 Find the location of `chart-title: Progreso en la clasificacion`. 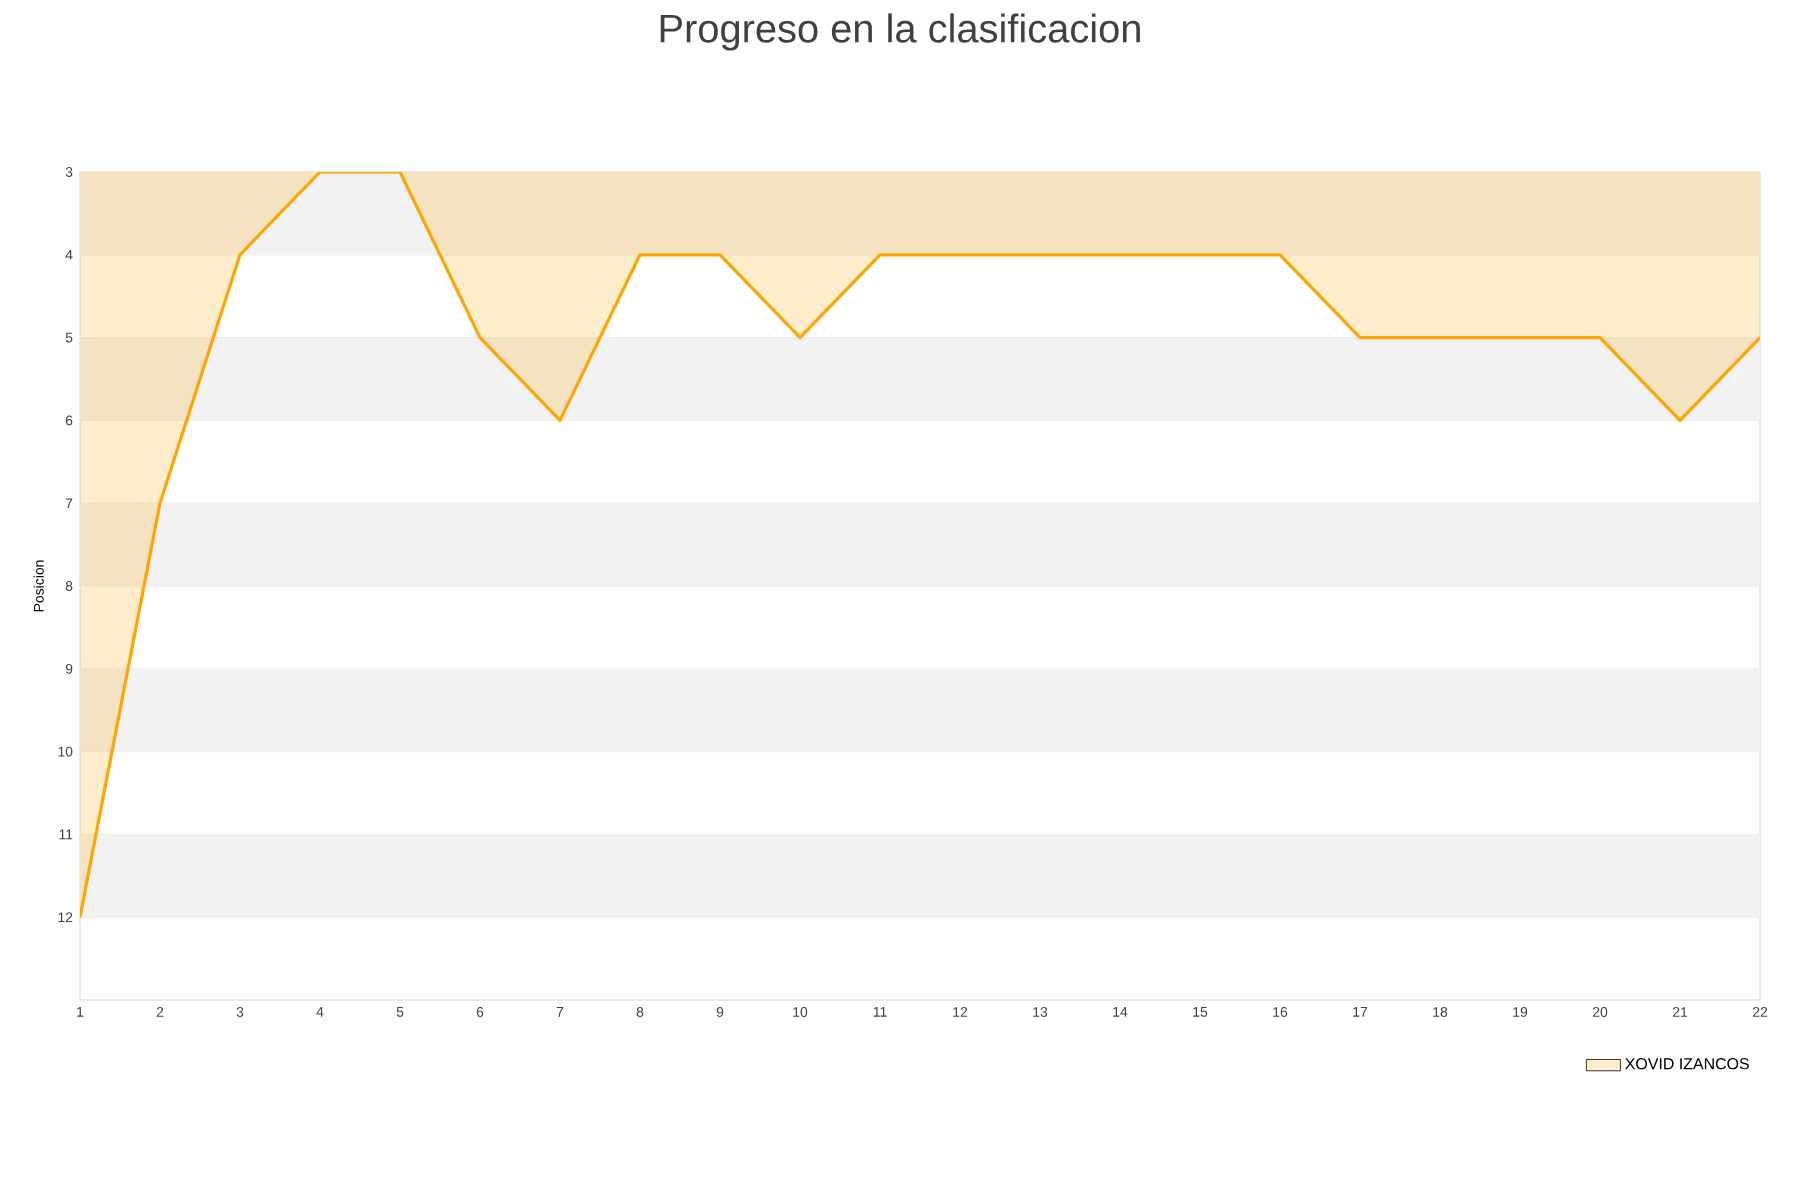

chart-title: Progreso en la clasificacion is located at coordinates (900, 32).